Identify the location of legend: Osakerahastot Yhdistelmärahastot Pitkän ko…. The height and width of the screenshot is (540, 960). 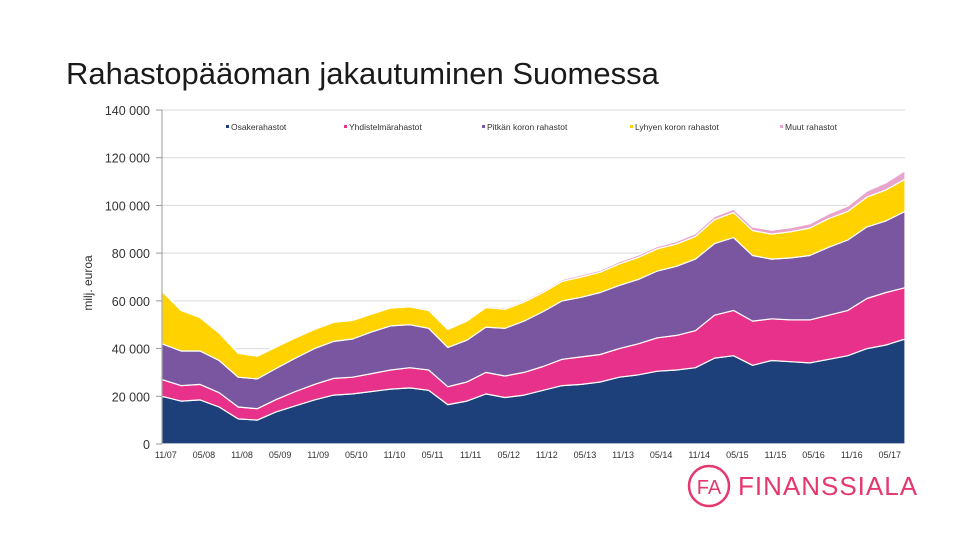
(532, 127).